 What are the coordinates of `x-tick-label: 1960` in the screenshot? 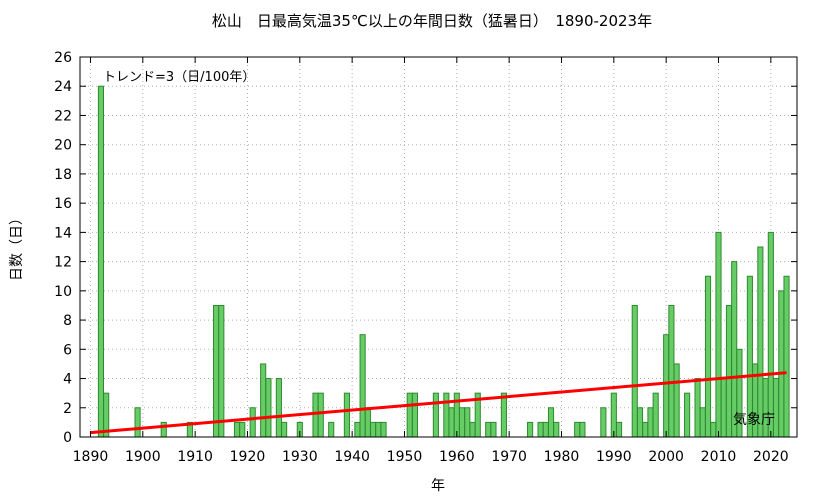 It's located at (457, 457).